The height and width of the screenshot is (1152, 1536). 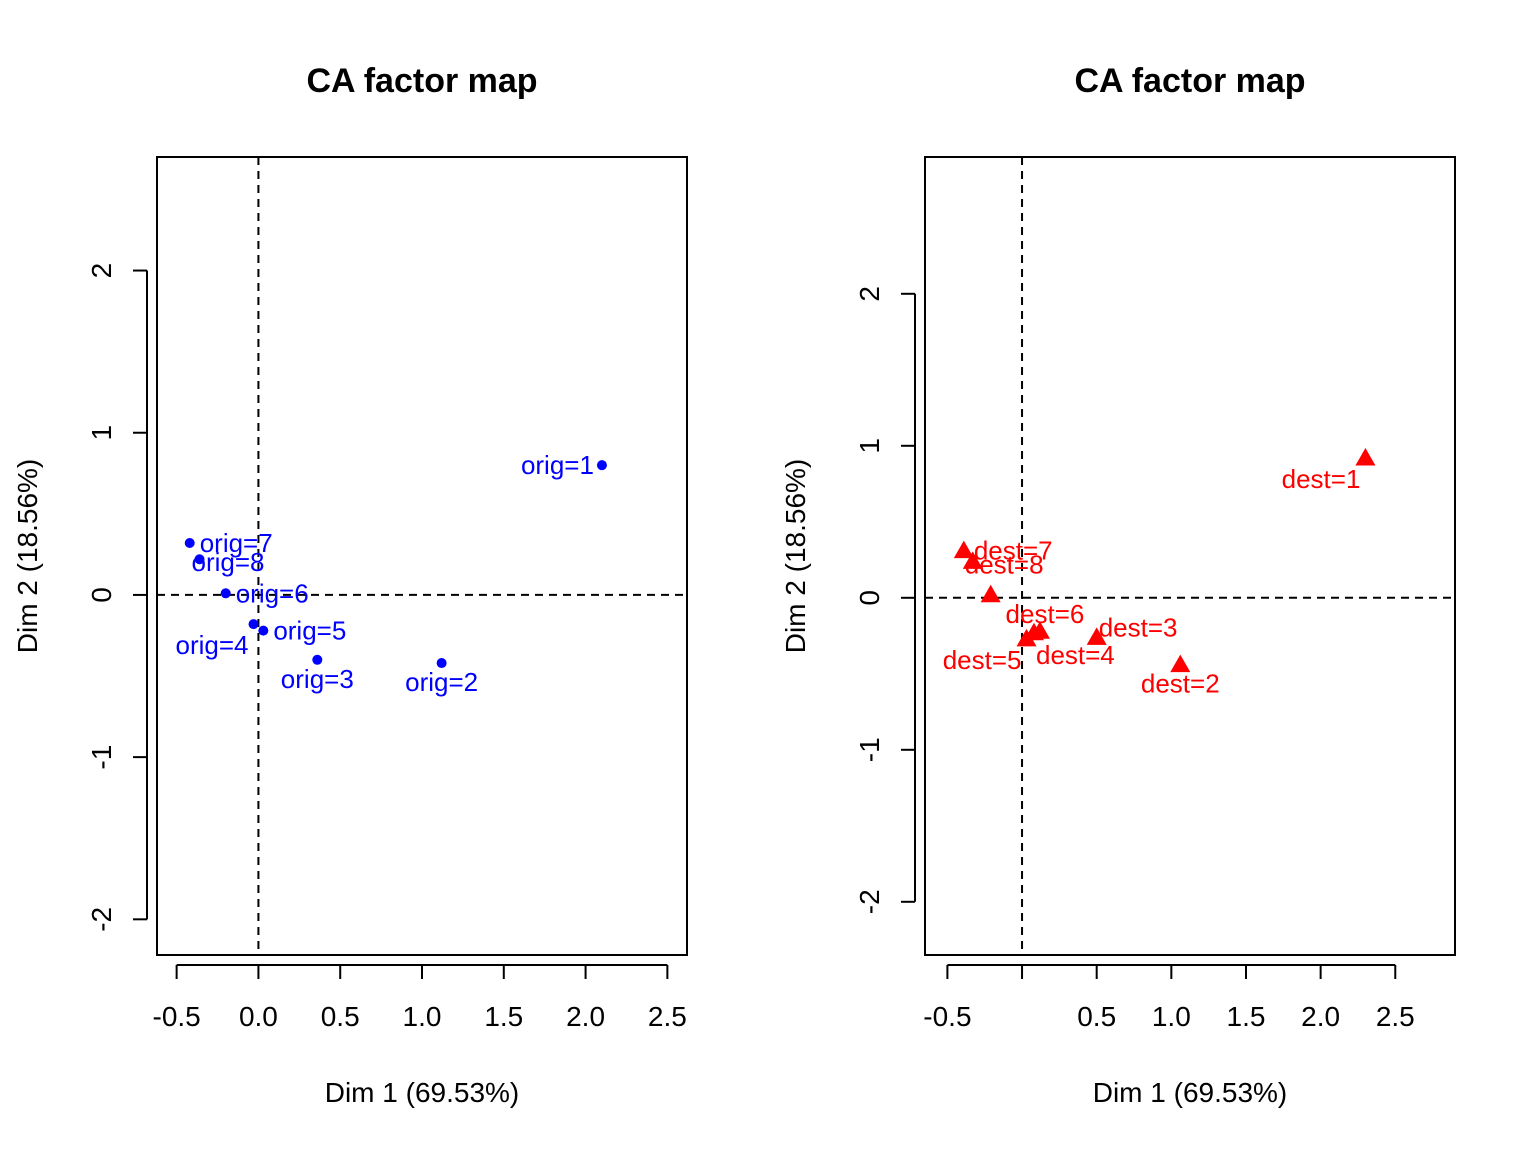 What do you see at coordinates (272, 593) in the screenshot?
I see `point-label: orig=6` at bounding box center [272, 593].